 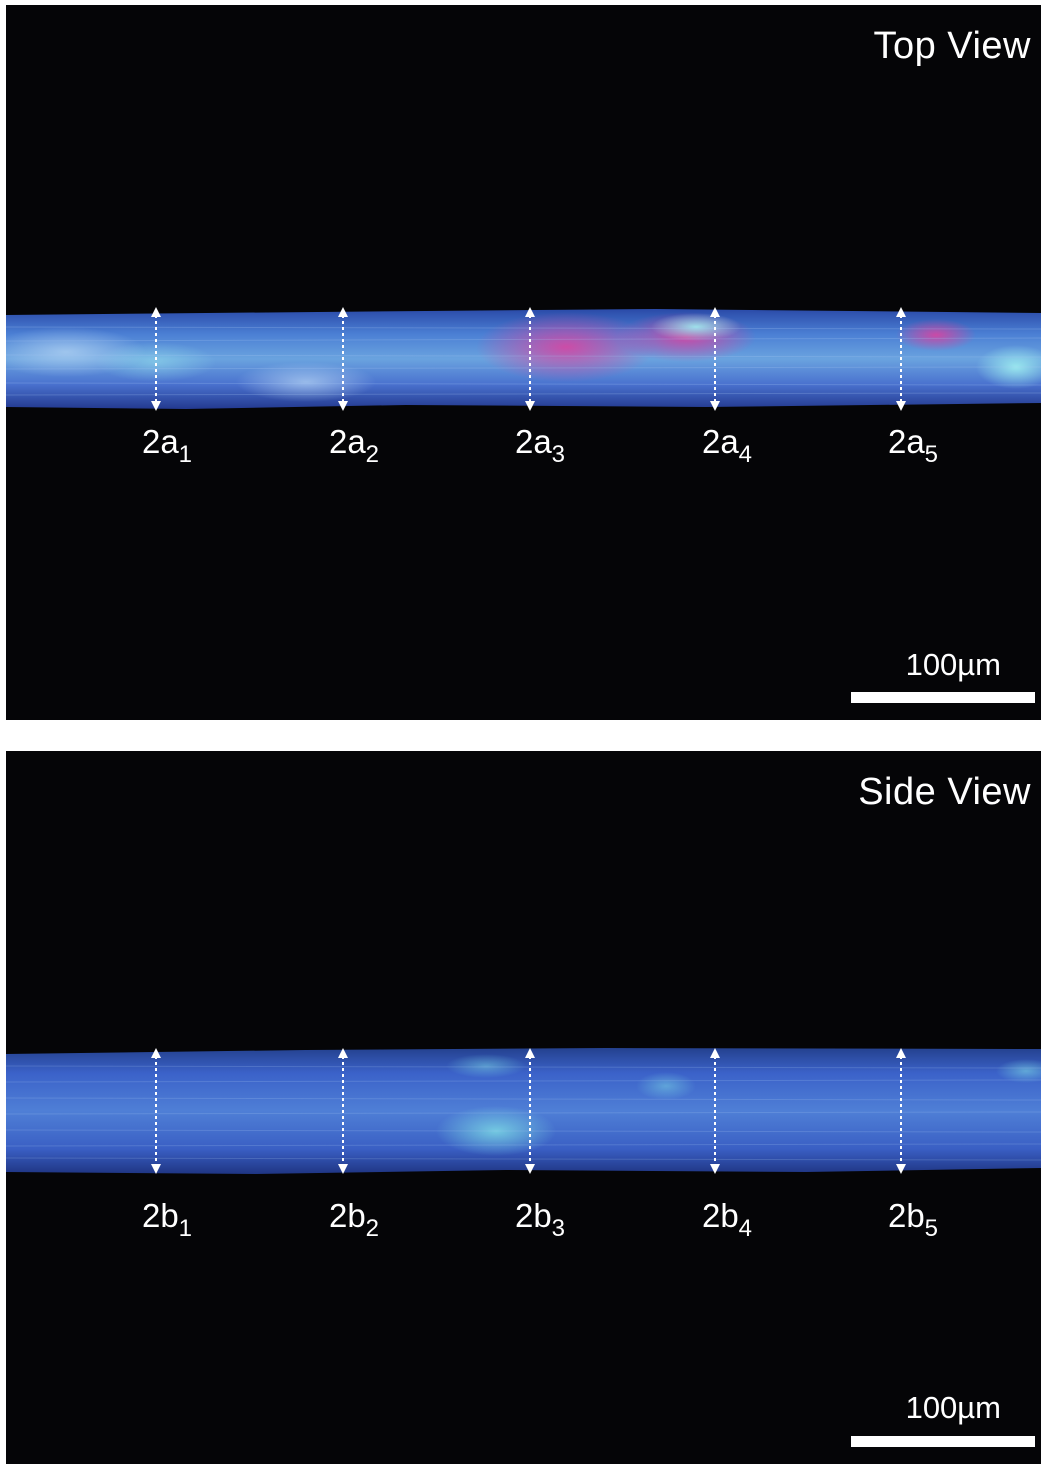 I want to click on position-label: 2b2, so click(x=354, y=1219).